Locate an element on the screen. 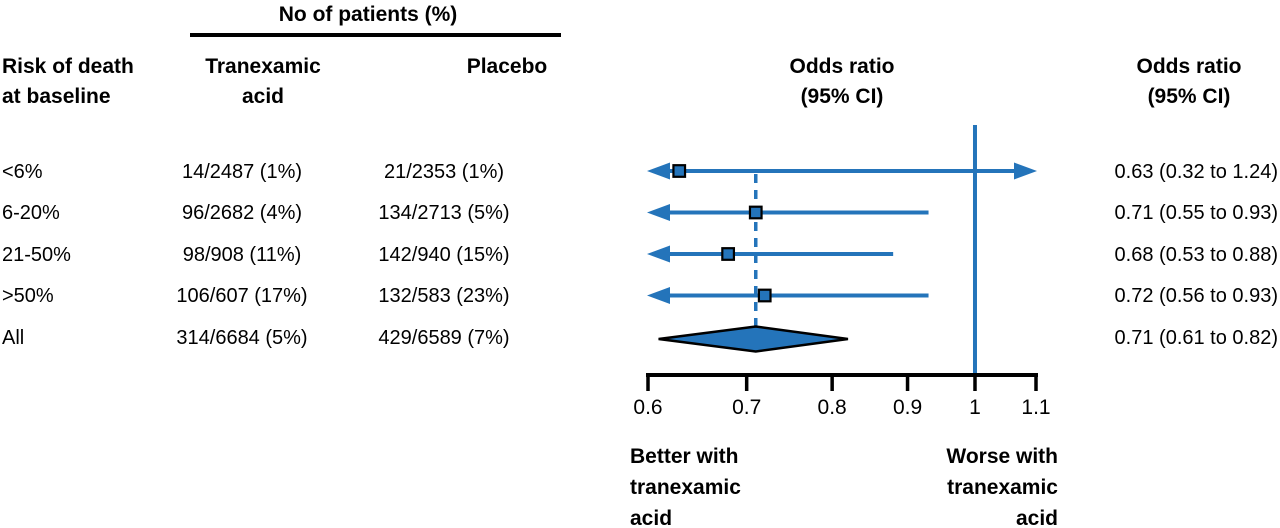  row-label: 6-20% is located at coordinates (31, 213).